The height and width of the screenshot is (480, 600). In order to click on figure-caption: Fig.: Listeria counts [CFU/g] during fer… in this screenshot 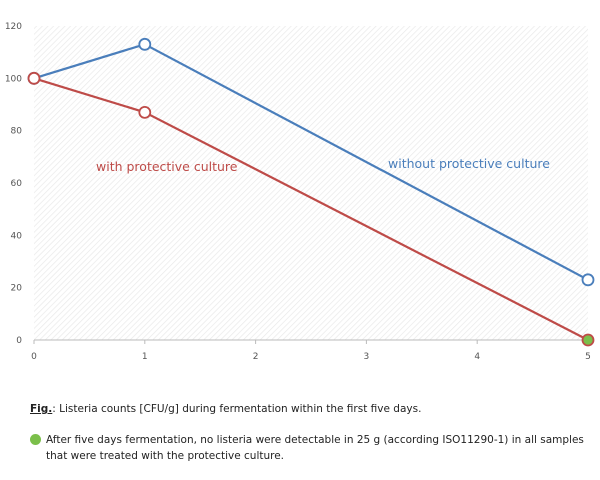, I will do `click(310, 409)`.